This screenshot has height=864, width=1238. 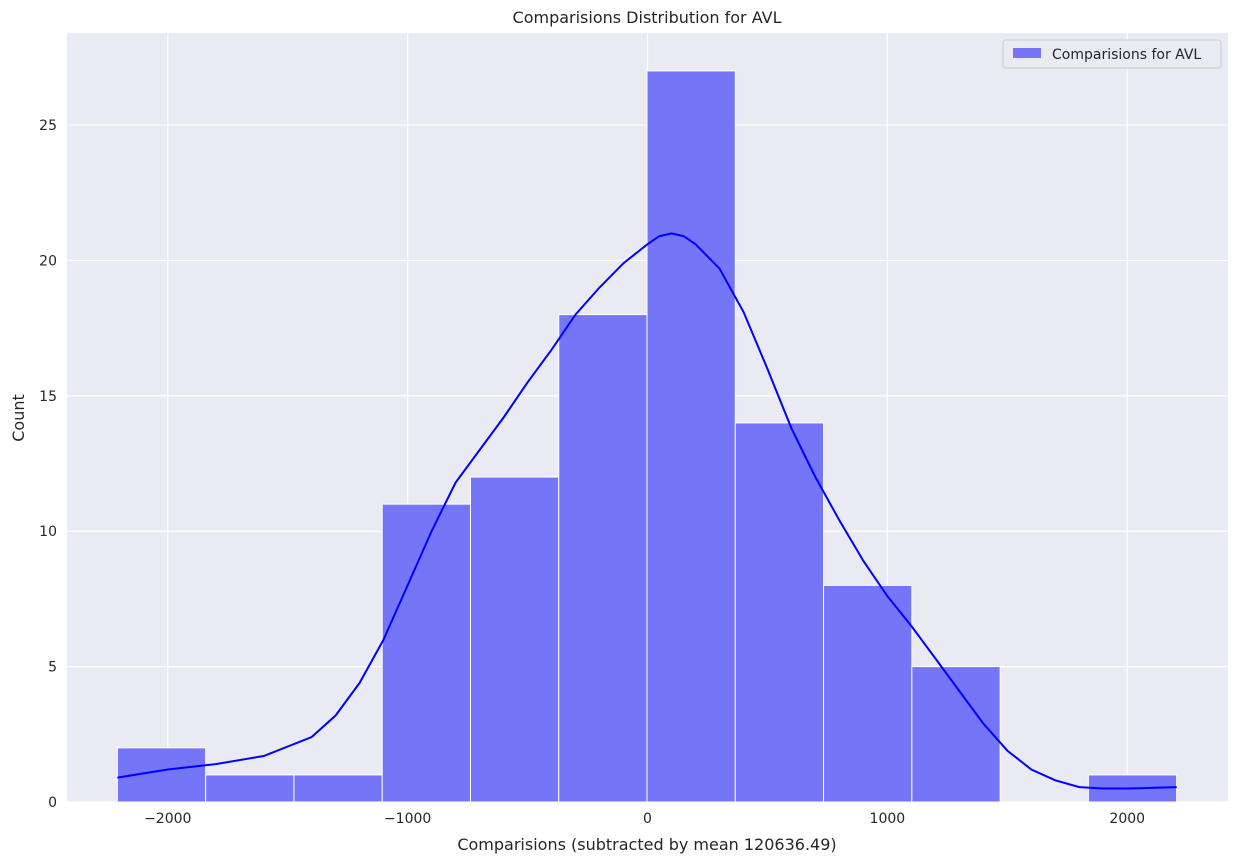 I want to click on x-tick-label: −1000, so click(x=407, y=819).